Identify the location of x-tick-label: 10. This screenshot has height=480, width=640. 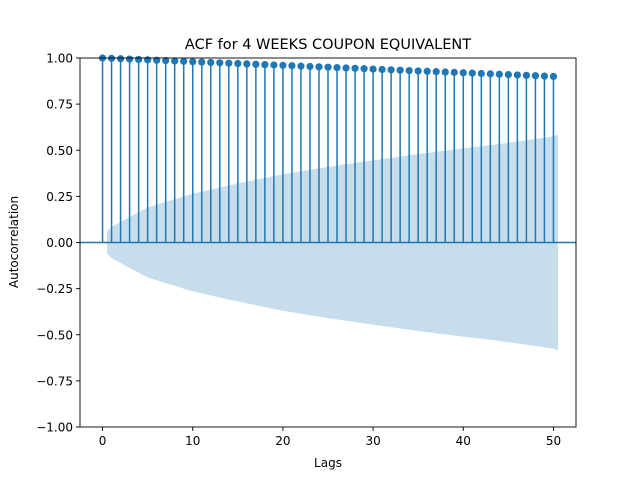
(192, 441).